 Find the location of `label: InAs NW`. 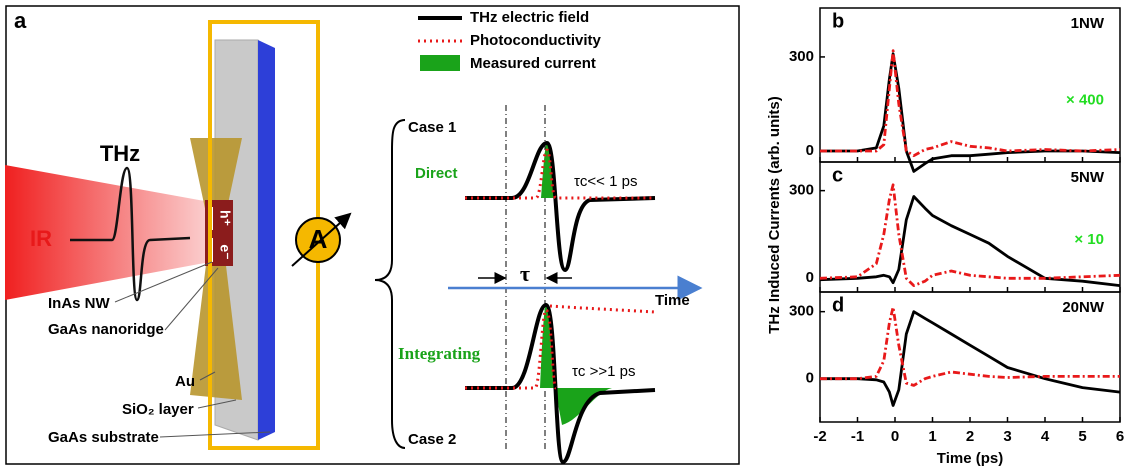

label: InAs NW is located at coordinates (79, 303).